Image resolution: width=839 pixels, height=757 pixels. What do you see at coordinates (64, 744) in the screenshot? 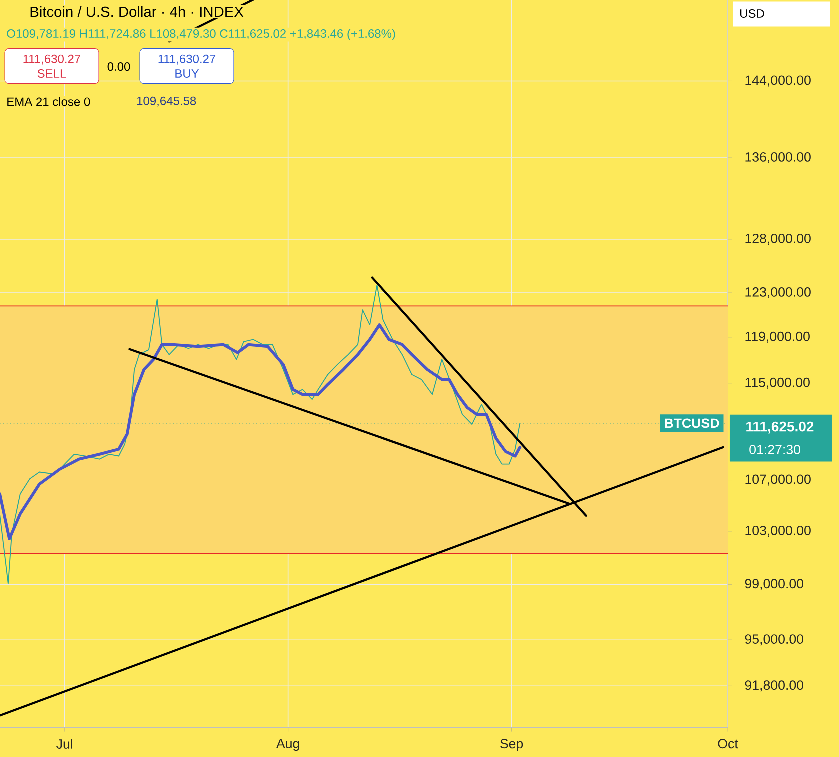
I see `x-tick-label: Jul` at bounding box center [64, 744].